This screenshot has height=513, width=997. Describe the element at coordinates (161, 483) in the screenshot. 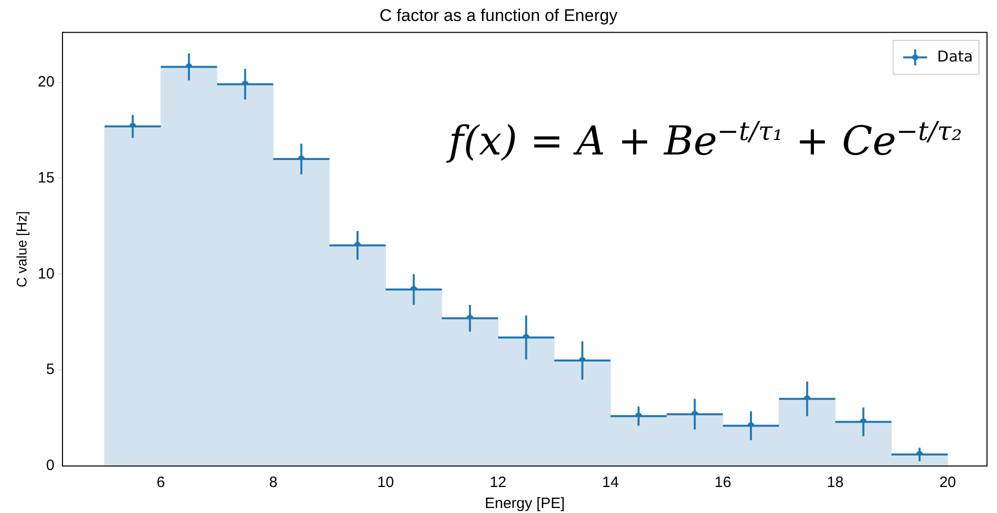

I see `x-tick-label: 6` at that location.